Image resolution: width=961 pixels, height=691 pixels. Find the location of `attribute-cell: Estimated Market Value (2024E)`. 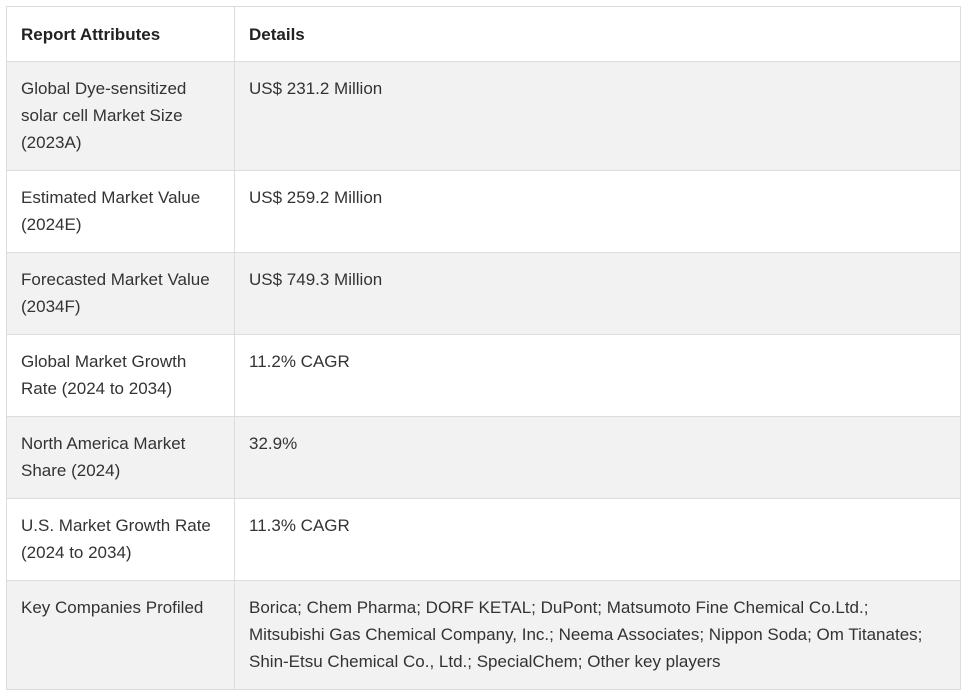

attribute-cell: Estimated Market Value (2024E) is located at coordinates (120, 211).